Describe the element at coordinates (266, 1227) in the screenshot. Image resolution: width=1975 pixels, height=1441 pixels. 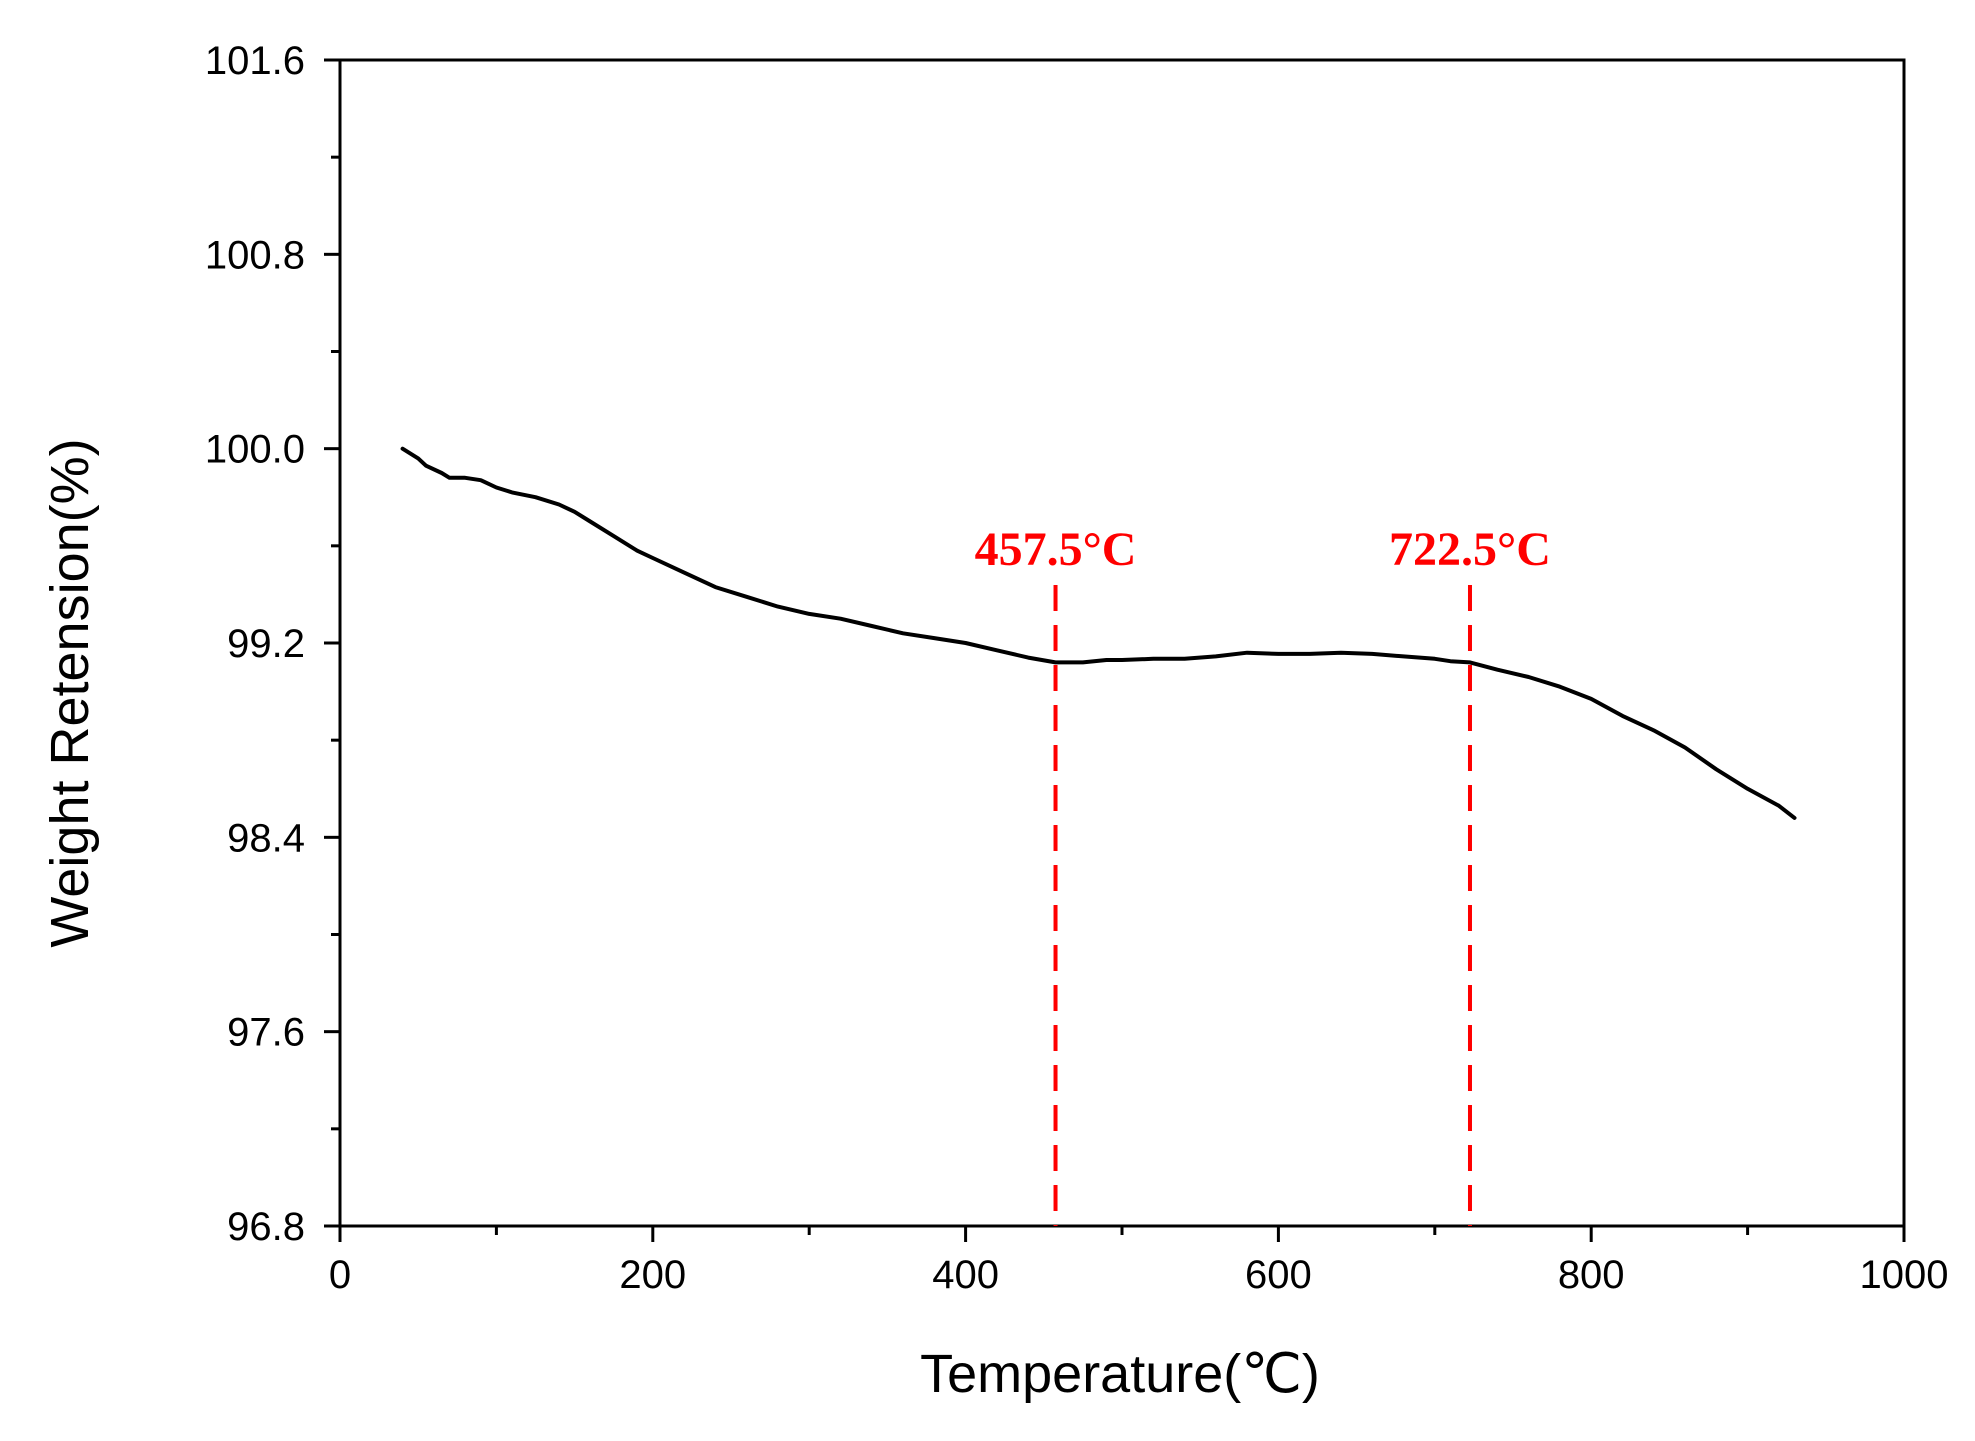
I see `y-tick-label: 96.8` at that location.